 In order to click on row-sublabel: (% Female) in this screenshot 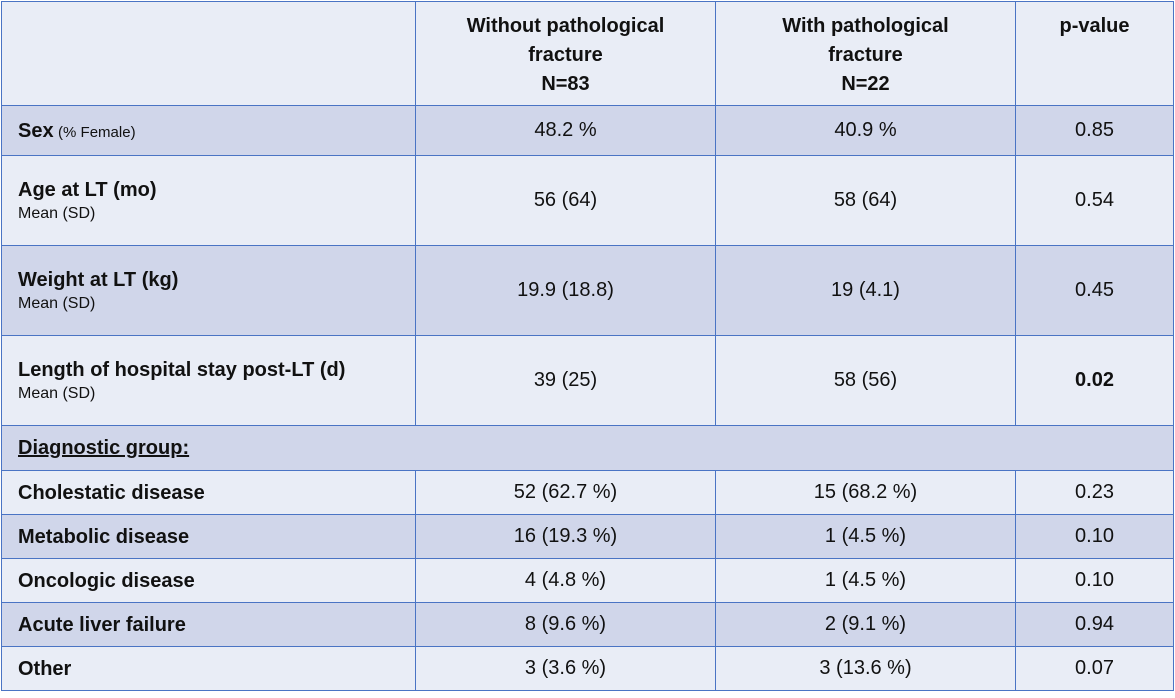, I will do `click(97, 132)`.